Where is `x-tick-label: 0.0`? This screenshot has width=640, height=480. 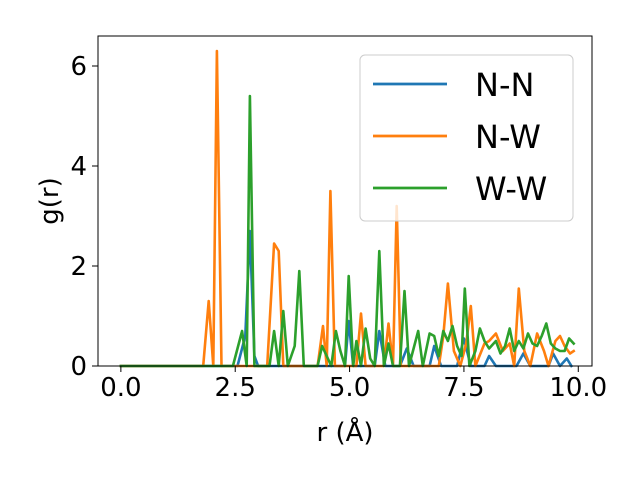 x-tick-label: 0.0 is located at coordinates (120, 388).